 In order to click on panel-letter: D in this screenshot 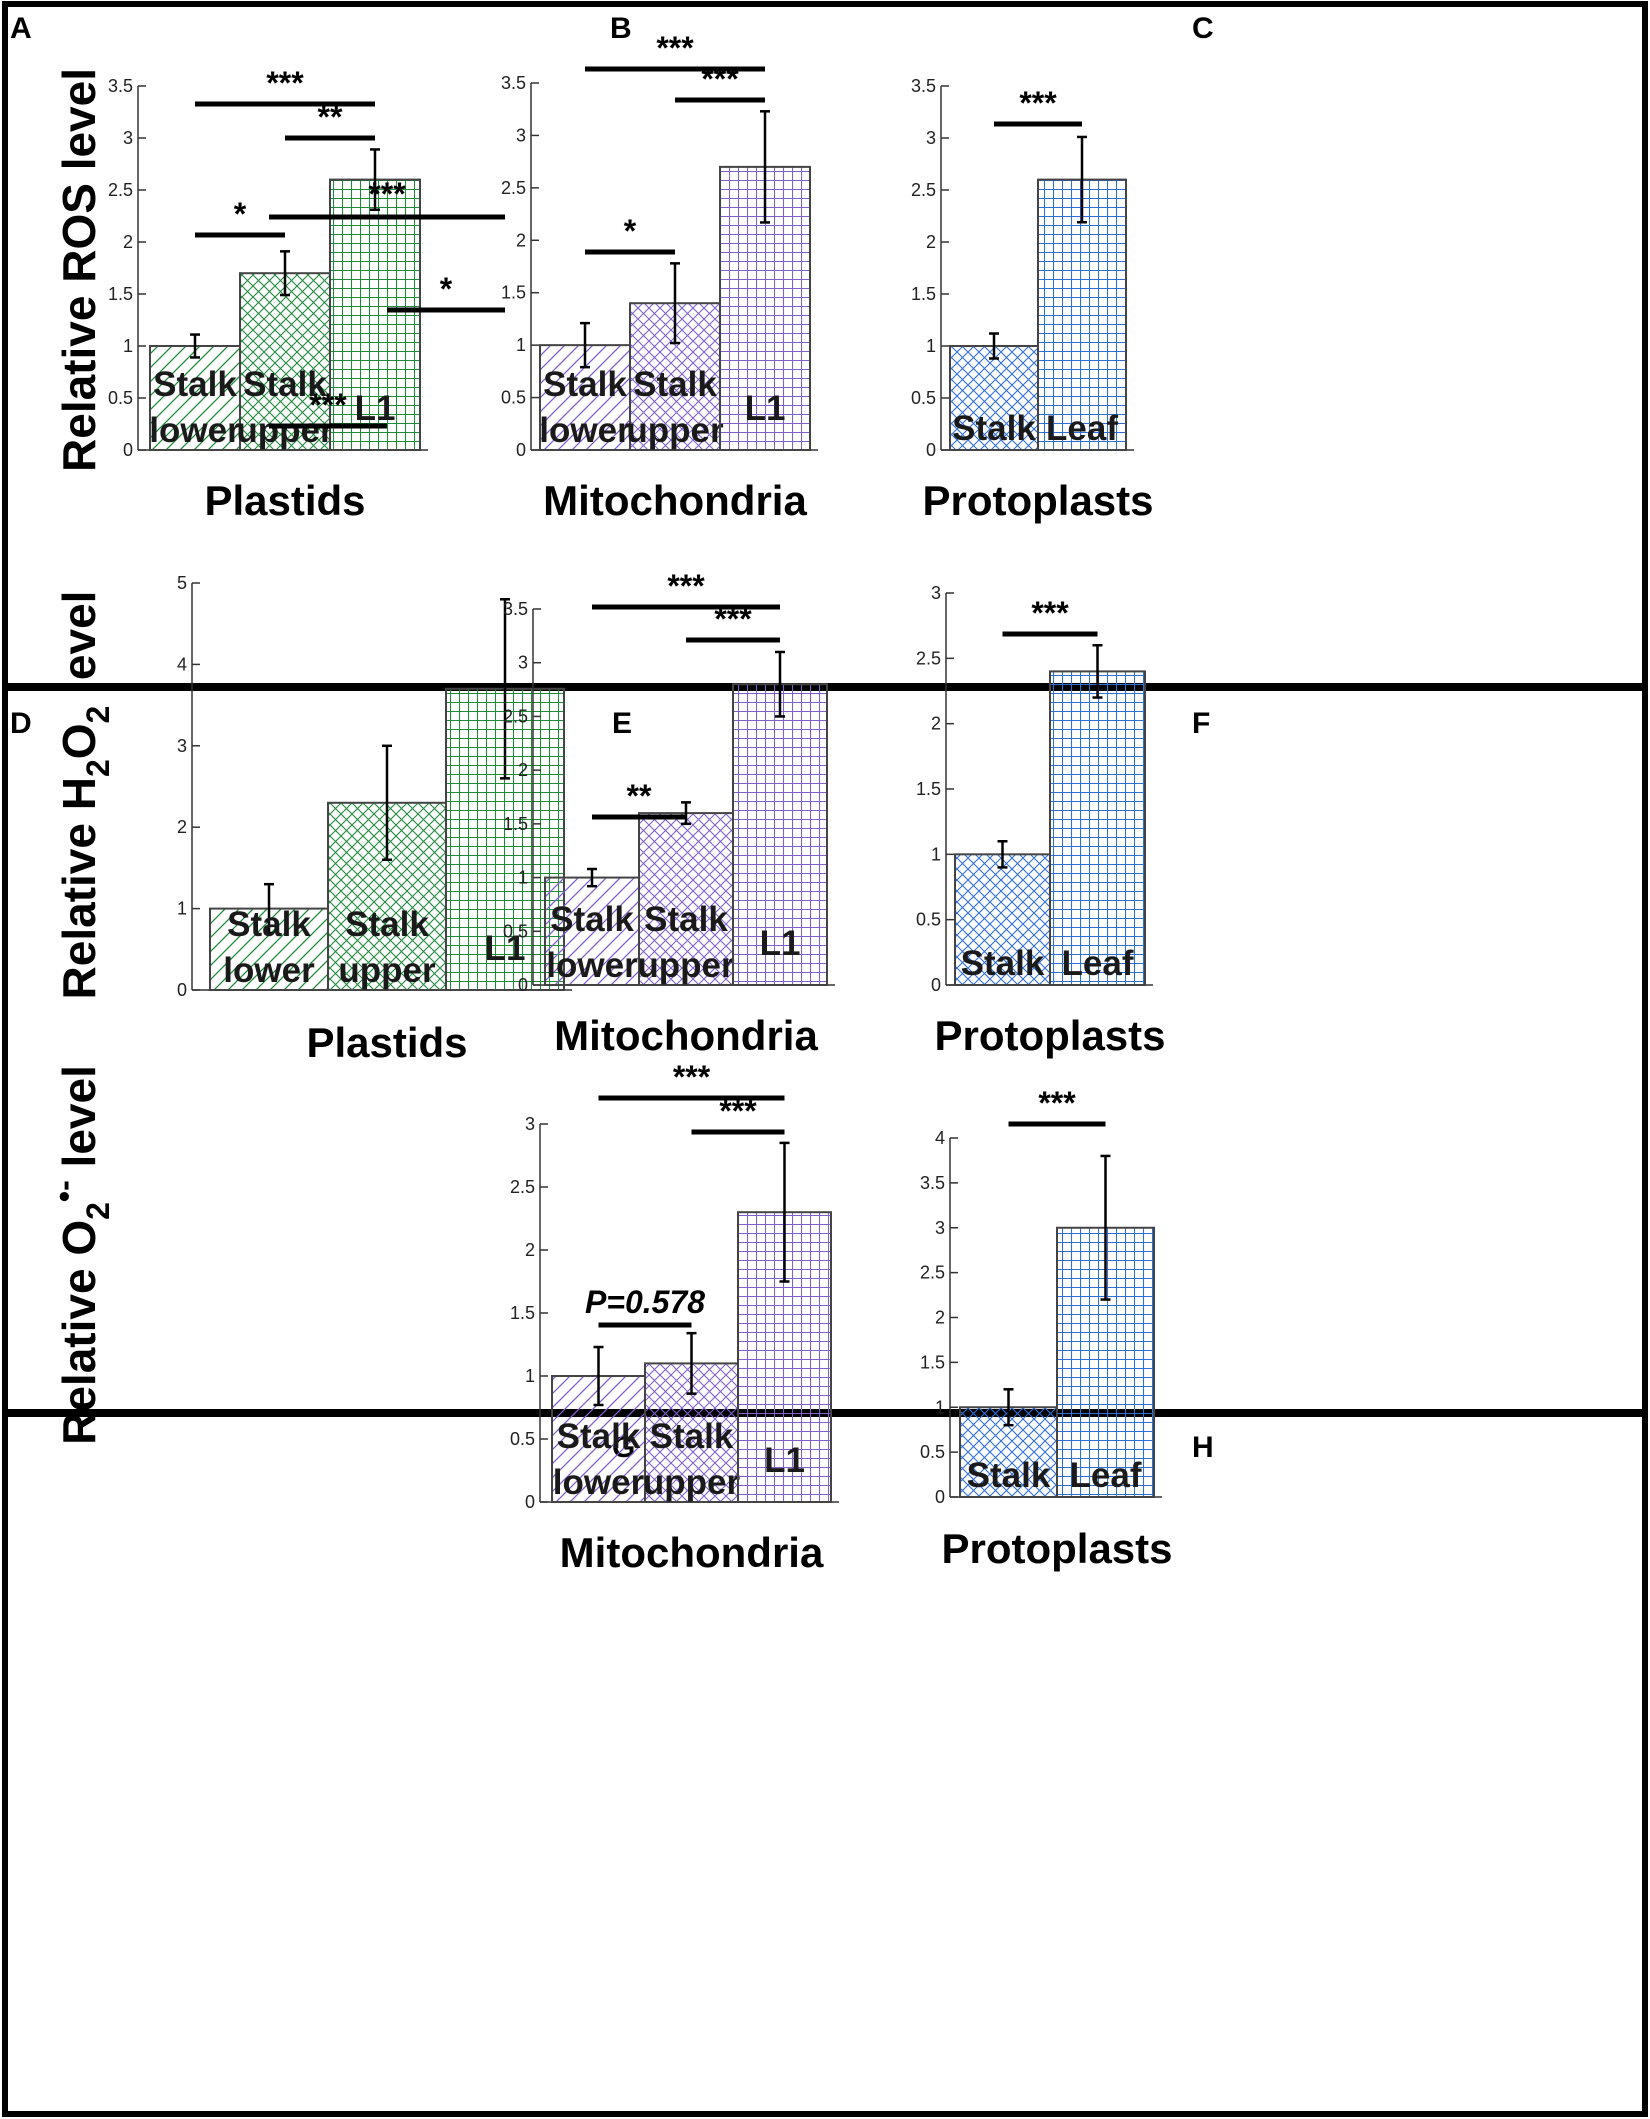, I will do `click(21, 723)`.